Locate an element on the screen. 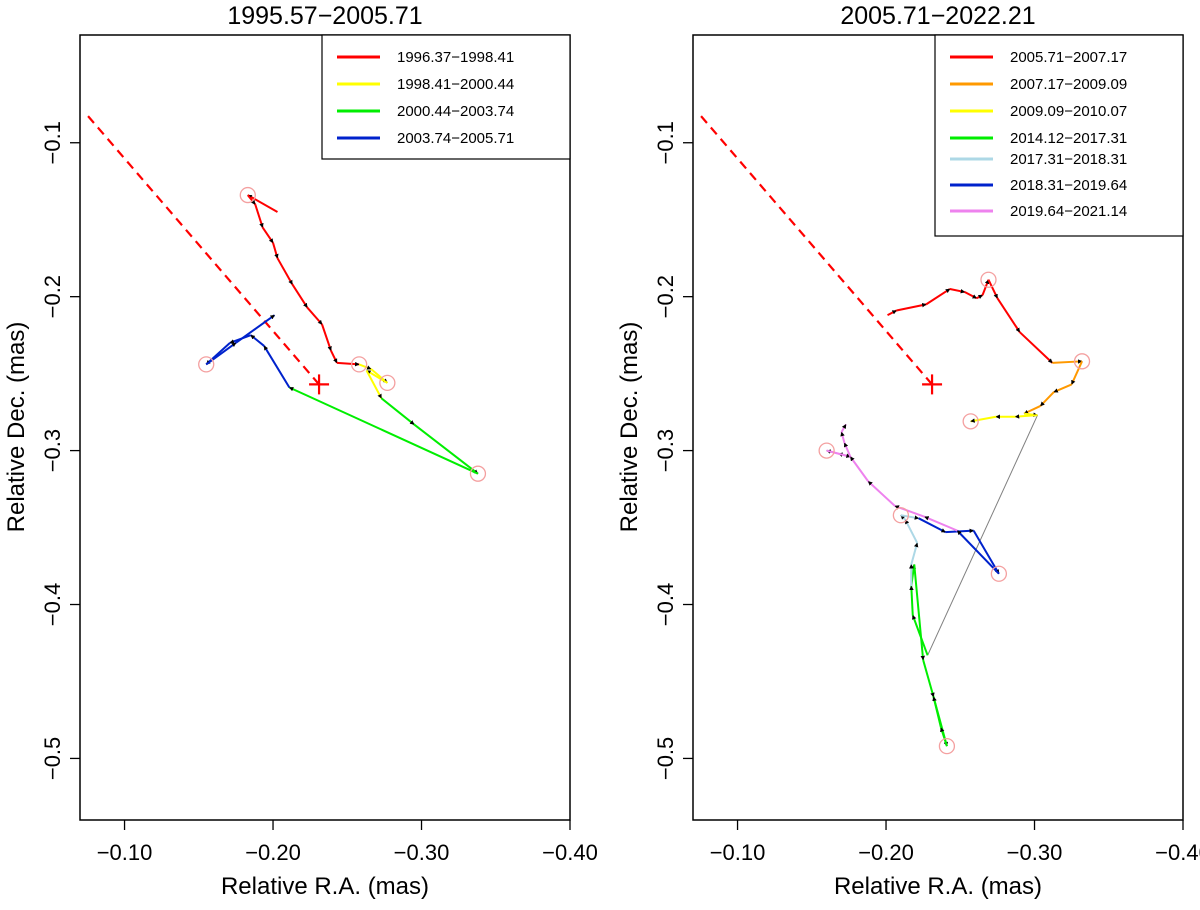  legend-label: 2000.44−2003.74 is located at coordinates (455, 111).